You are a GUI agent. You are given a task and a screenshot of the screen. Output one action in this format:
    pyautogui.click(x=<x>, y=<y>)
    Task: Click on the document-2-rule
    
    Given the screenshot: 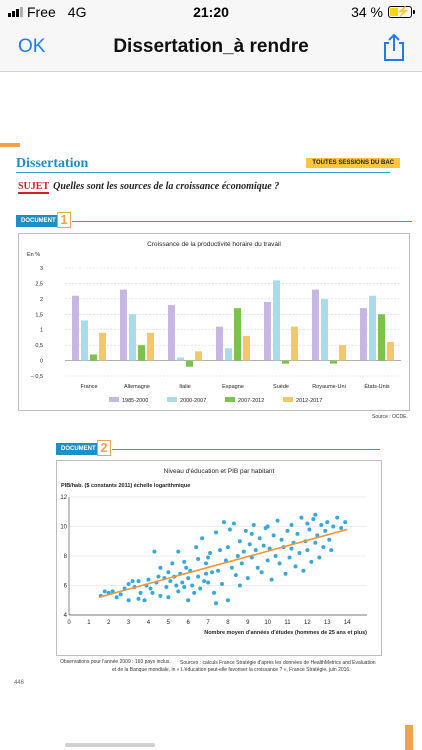 What is the action you would take?
    pyautogui.click(x=246, y=449)
    